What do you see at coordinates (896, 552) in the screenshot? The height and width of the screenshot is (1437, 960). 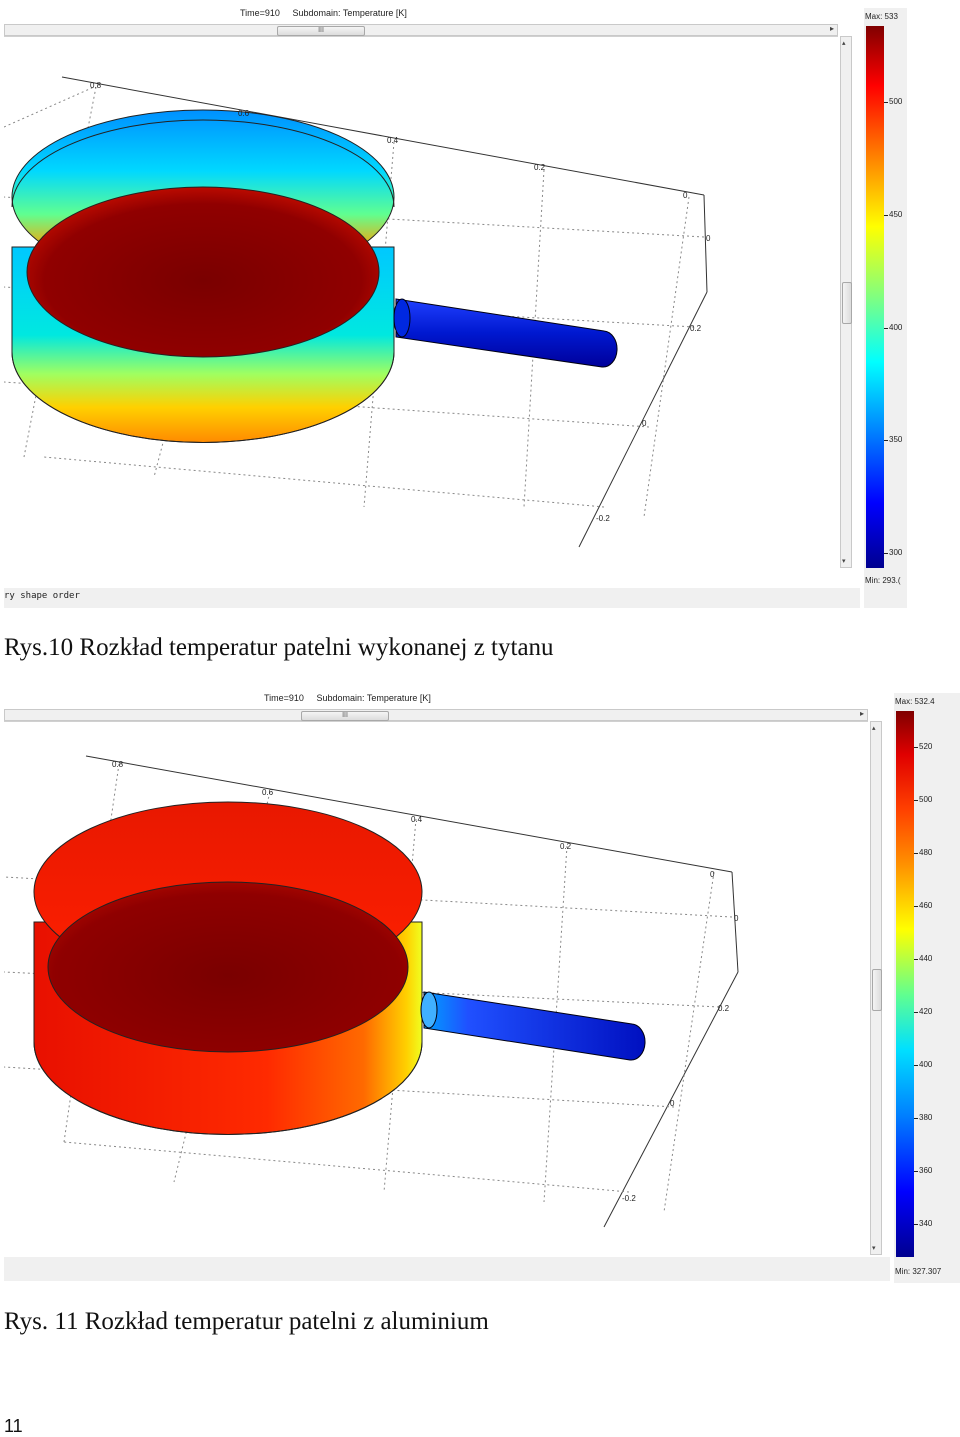 I see `legend-tick: 300` at bounding box center [896, 552].